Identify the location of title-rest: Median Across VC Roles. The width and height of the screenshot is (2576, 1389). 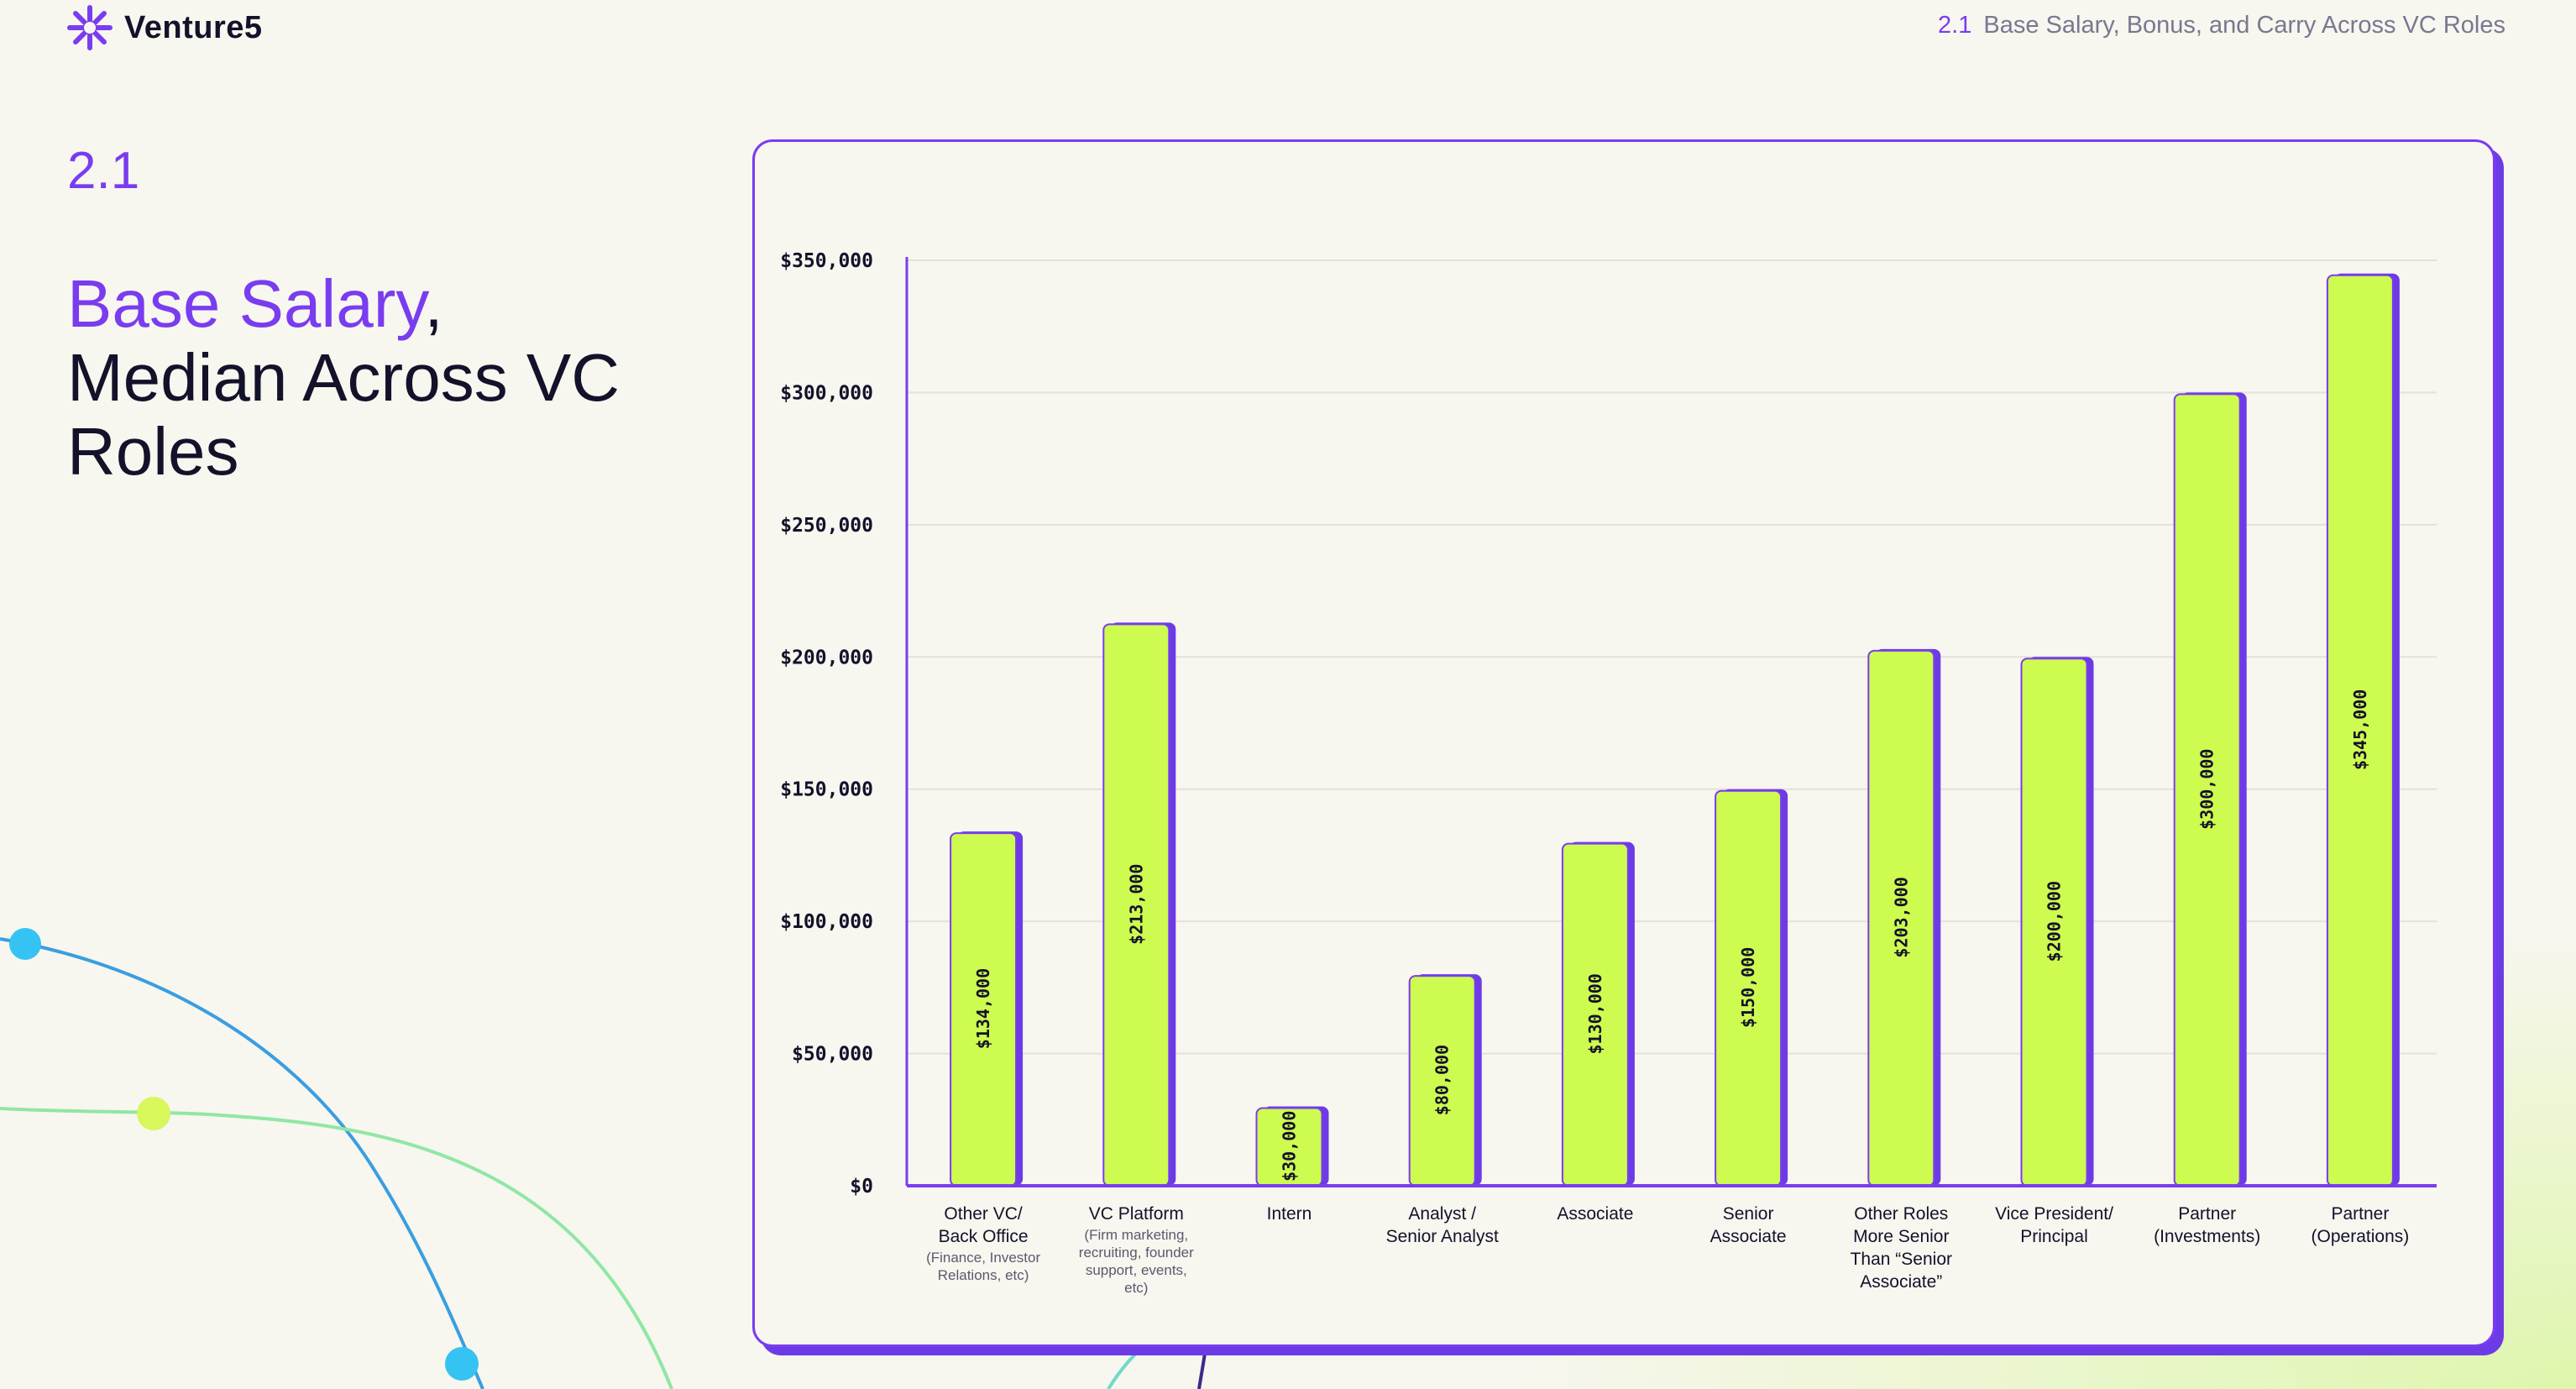
(343, 414).